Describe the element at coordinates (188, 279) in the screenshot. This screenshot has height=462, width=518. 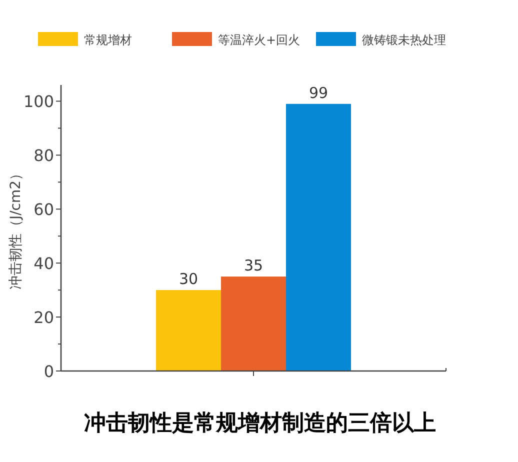
I see `data-label: 30` at that location.